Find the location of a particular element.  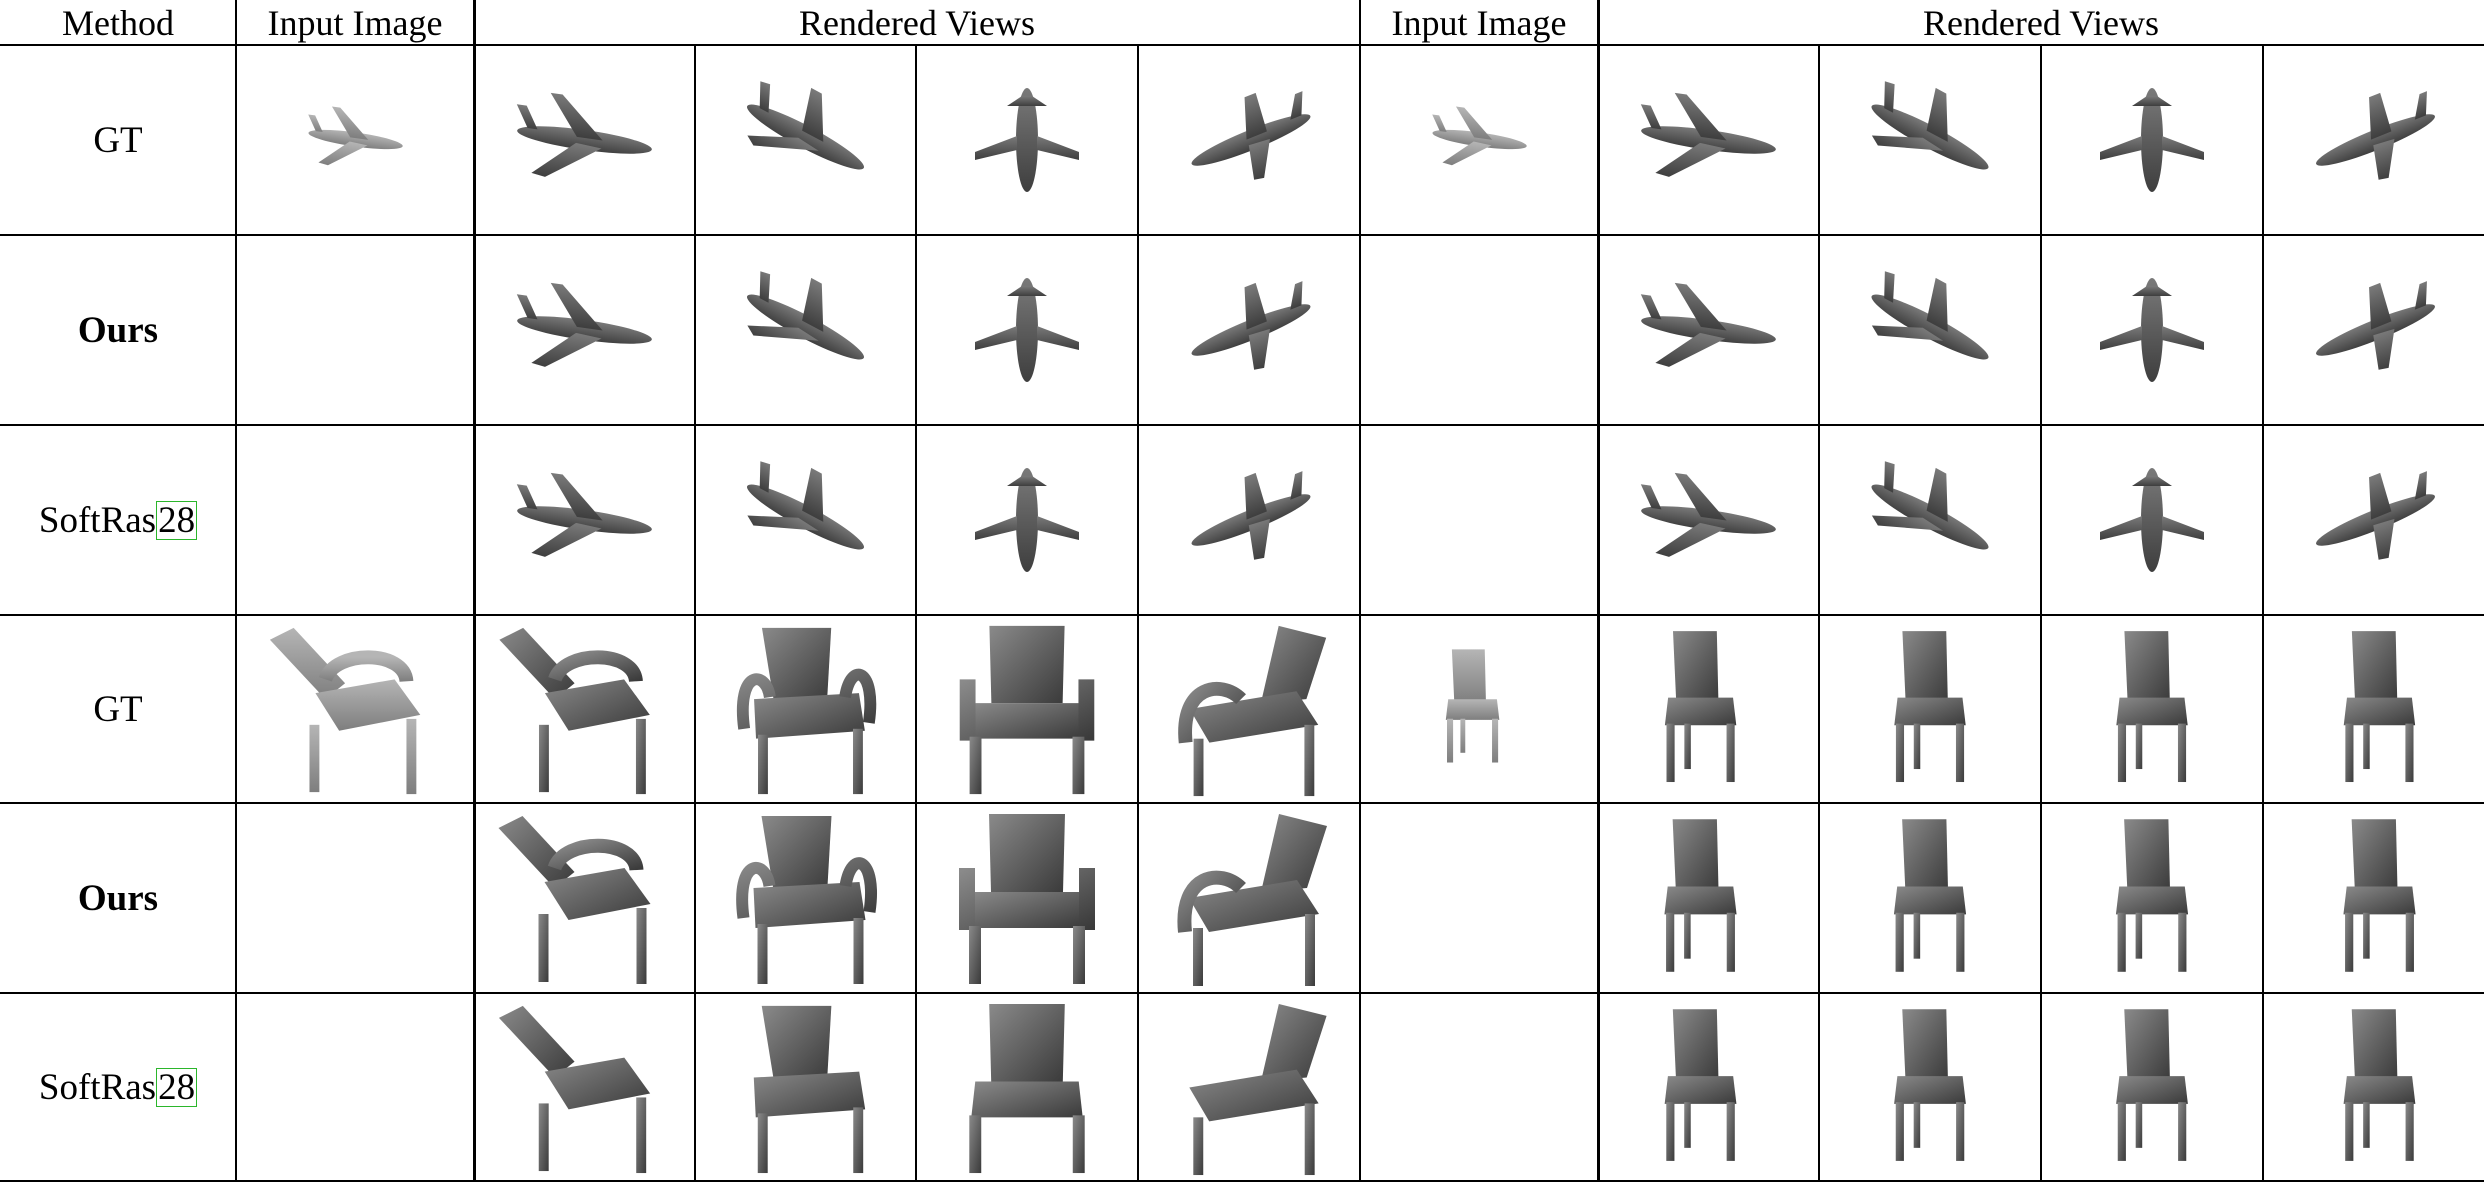

method-label-gt-chair: GT is located at coordinates (118, 709).